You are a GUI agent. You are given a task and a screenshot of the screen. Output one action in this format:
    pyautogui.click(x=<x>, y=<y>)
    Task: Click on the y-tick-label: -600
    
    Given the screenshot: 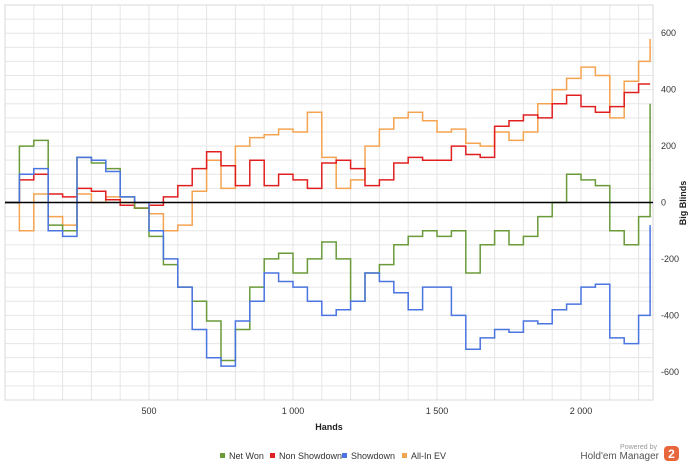 What is the action you would take?
    pyautogui.click(x=670, y=372)
    